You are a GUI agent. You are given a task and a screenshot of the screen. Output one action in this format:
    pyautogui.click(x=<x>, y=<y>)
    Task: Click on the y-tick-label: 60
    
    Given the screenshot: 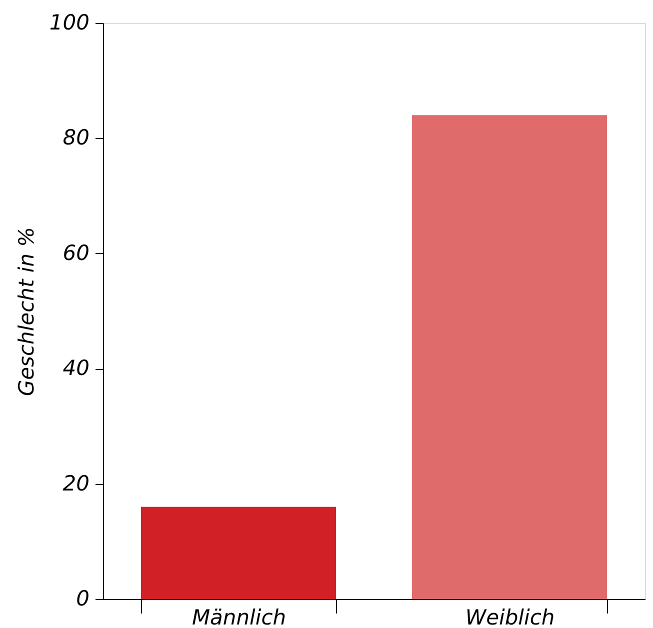 What is the action you would take?
    pyautogui.click(x=76, y=252)
    